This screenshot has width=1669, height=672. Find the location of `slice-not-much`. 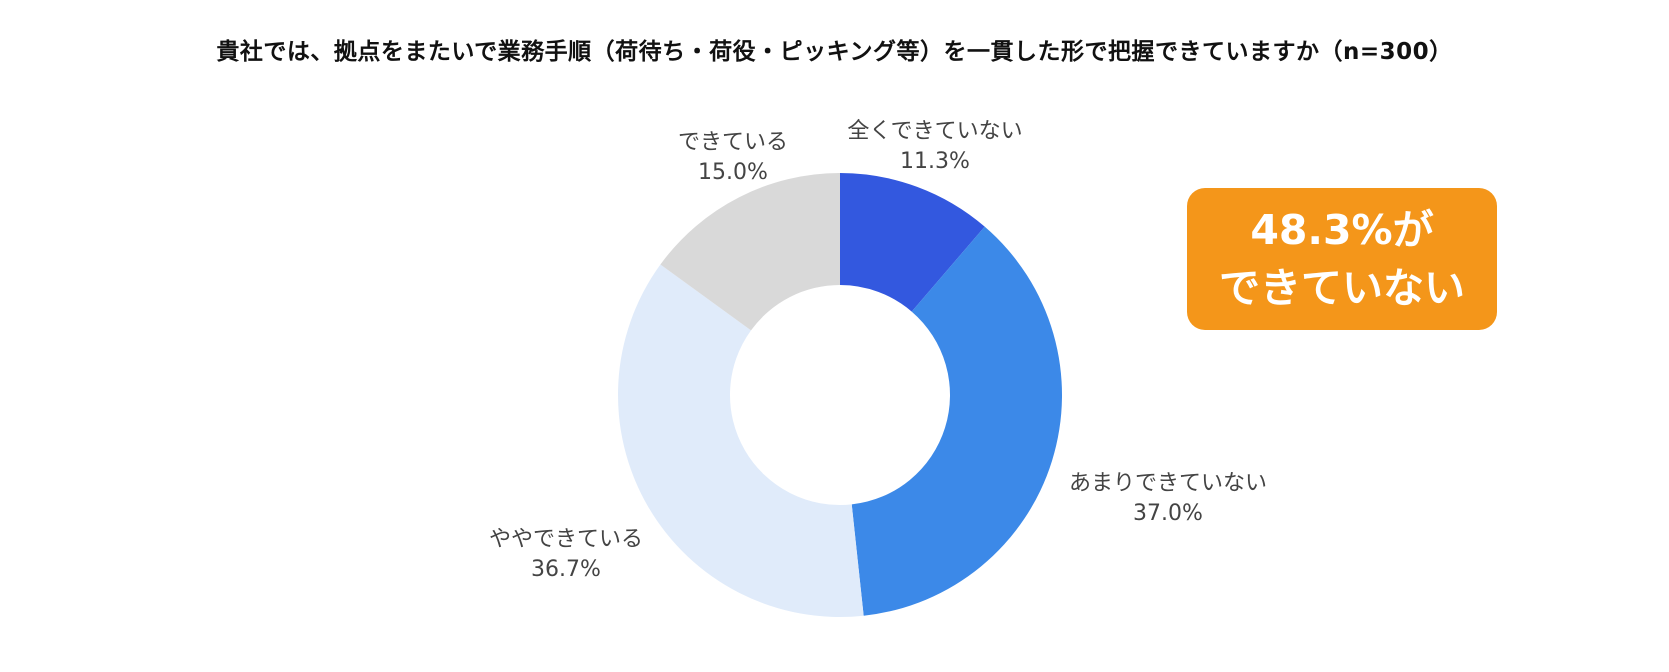

slice-not-much is located at coordinates (956, 421).